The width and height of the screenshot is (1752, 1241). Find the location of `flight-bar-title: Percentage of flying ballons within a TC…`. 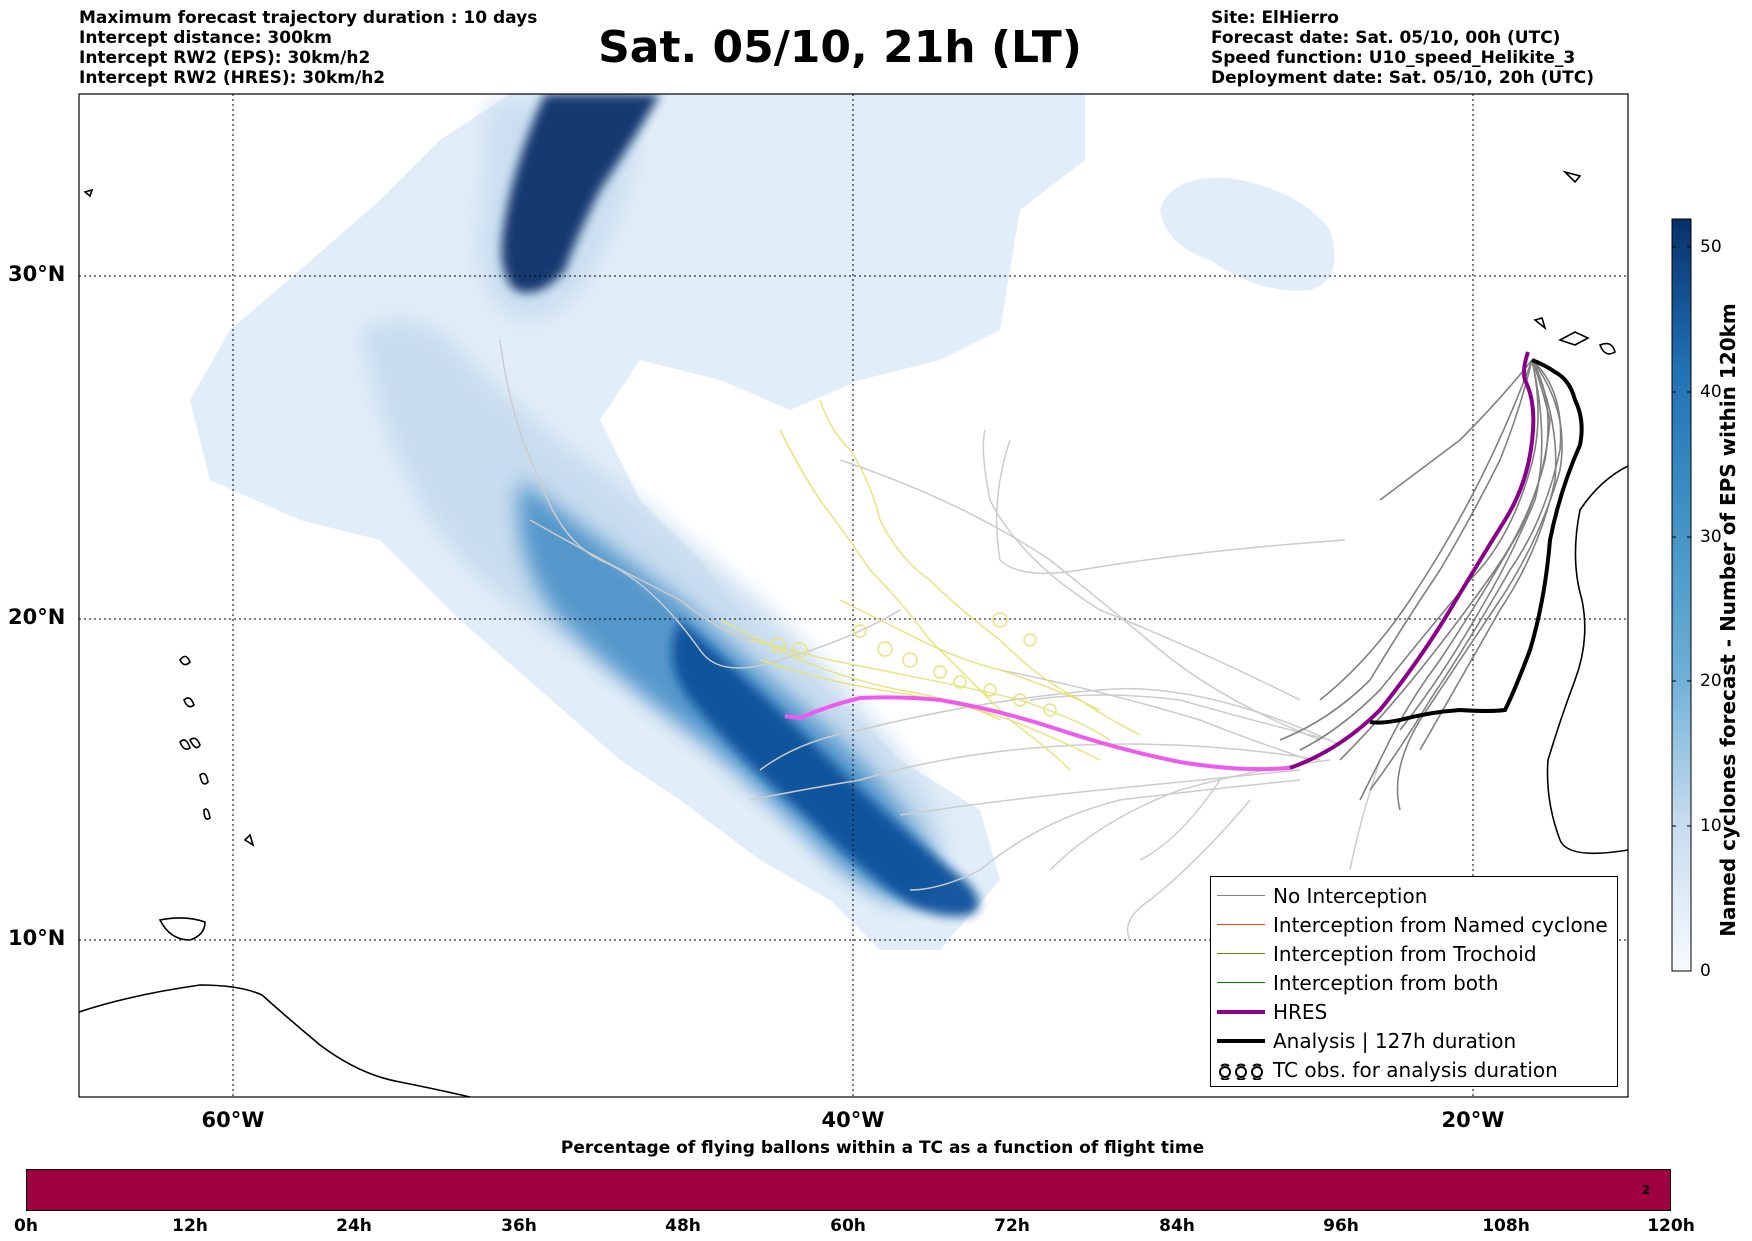

flight-bar-title: Percentage of flying ballons within a TC… is located at coordinates (882, 1148).